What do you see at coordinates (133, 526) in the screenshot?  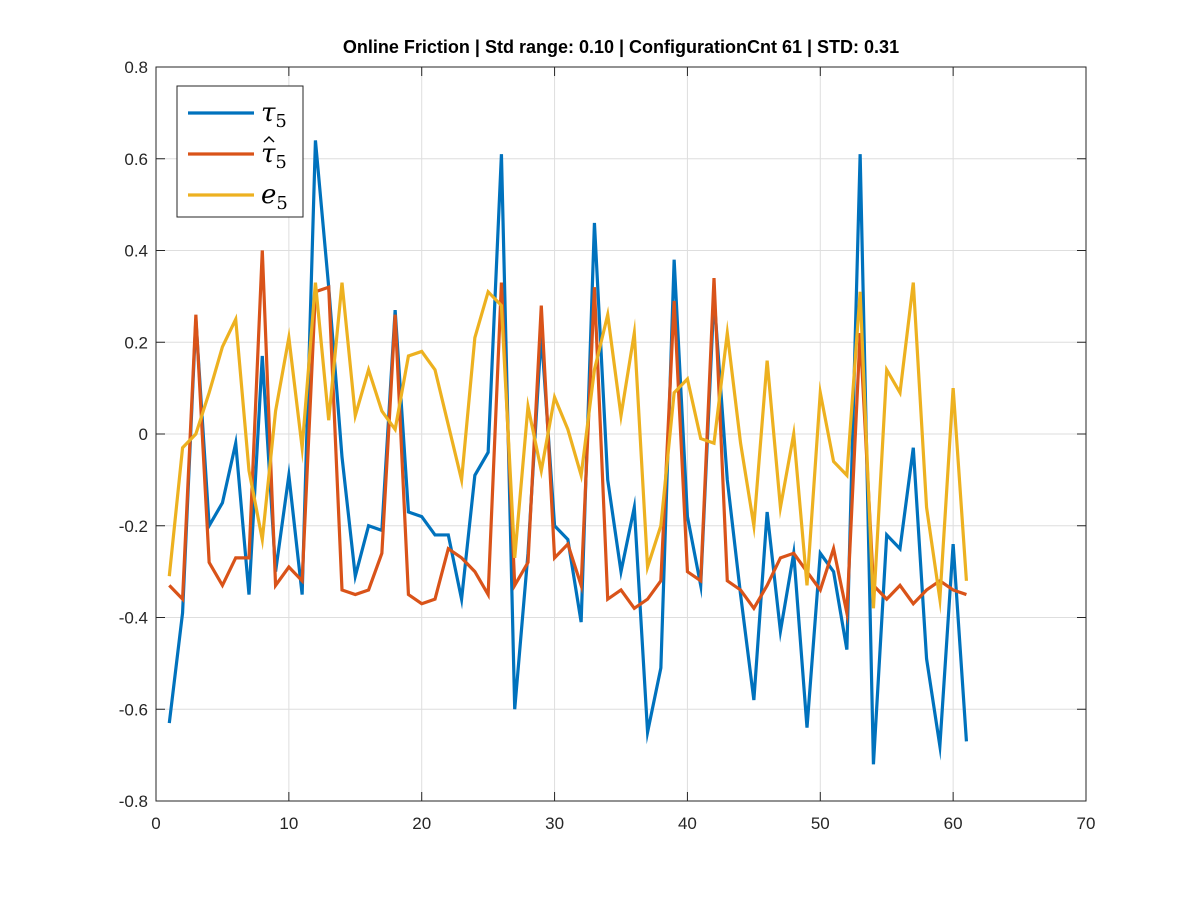 I see `y-tick-label: -0.2` at bounding box center [133, 526].